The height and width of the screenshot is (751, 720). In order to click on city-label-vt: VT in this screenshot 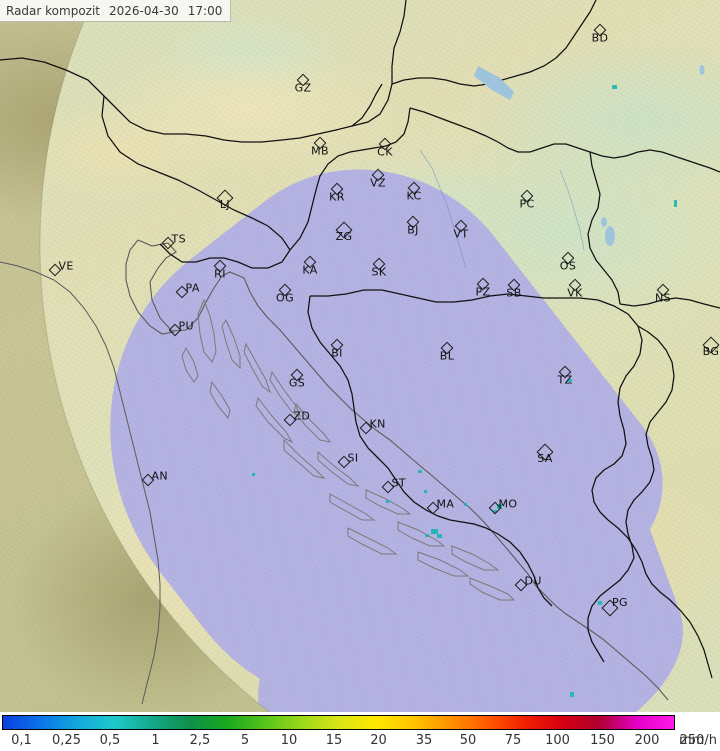, I will do `click(461, 234)`.